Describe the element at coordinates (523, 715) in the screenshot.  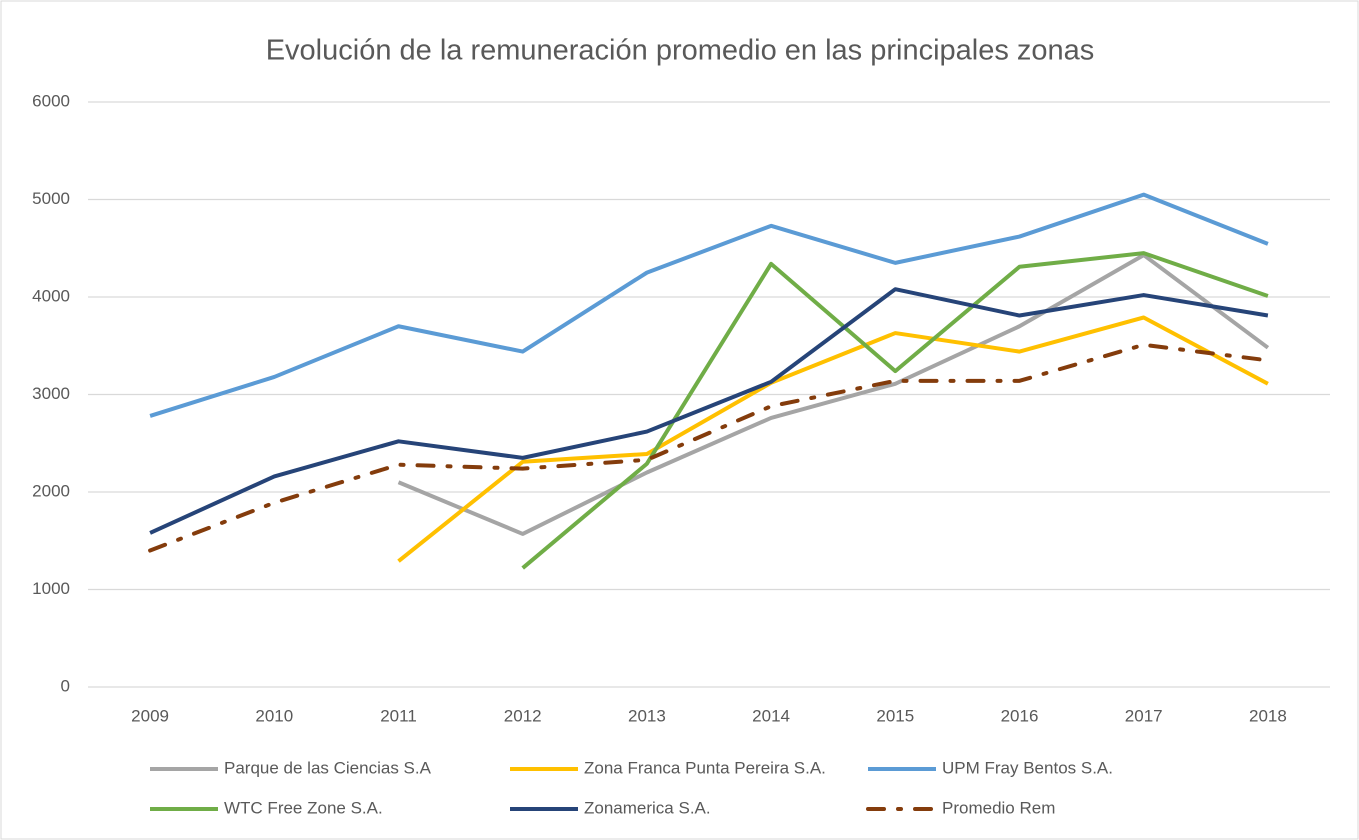
I see `x-tick-label: 2012` at that location.